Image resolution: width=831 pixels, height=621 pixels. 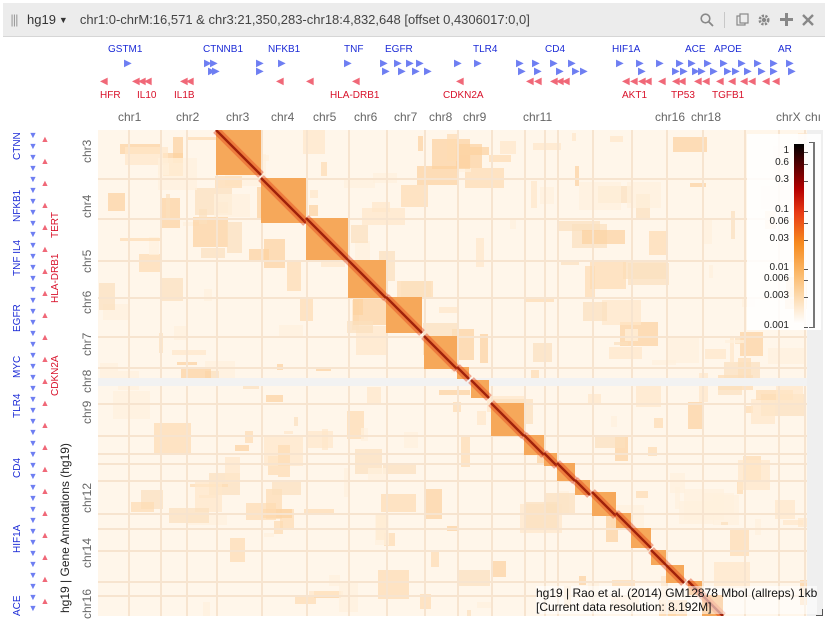 I want to click on gene-label-left: TLR4, so click(x=17, y=405).